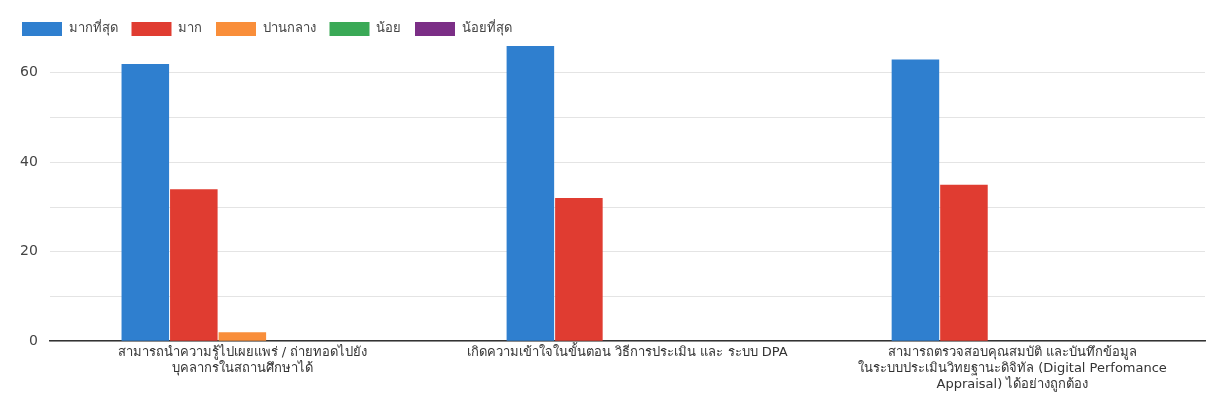 This screenshot has width=1223, height=404. I want to click on legend-label: มาก, so click(190, 28).